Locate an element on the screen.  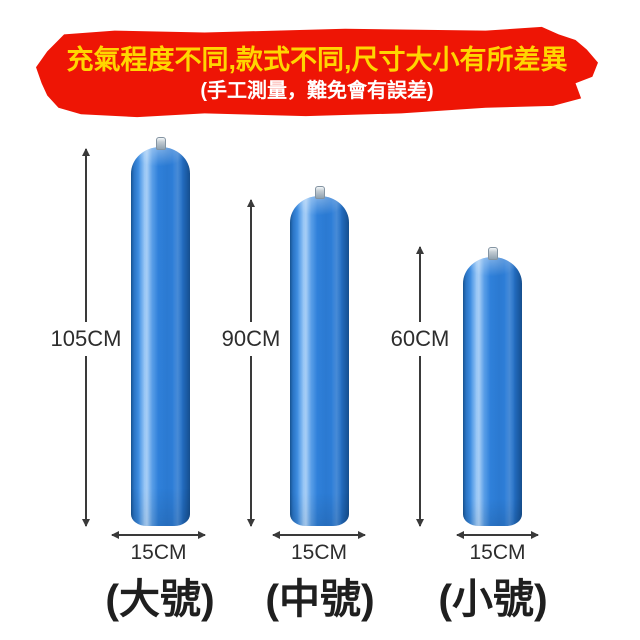
height-arrow-large: 105CM is located at coordinates (86, 337).